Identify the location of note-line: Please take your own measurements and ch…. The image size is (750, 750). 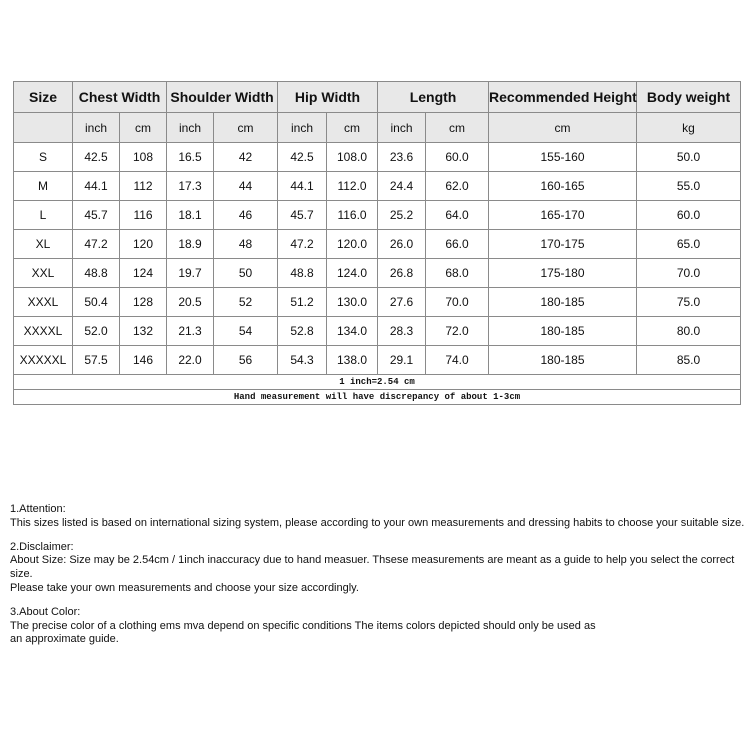
(184, 587).